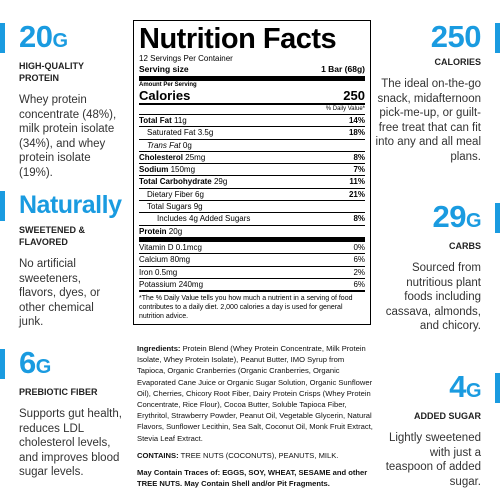 Image resolution: width=500 pixels, height=500 pixels. Describe the element at coordinates (252, 271) in the screenshot. I see `vitamin-row: Iron 0.5mg 2%` at that location.